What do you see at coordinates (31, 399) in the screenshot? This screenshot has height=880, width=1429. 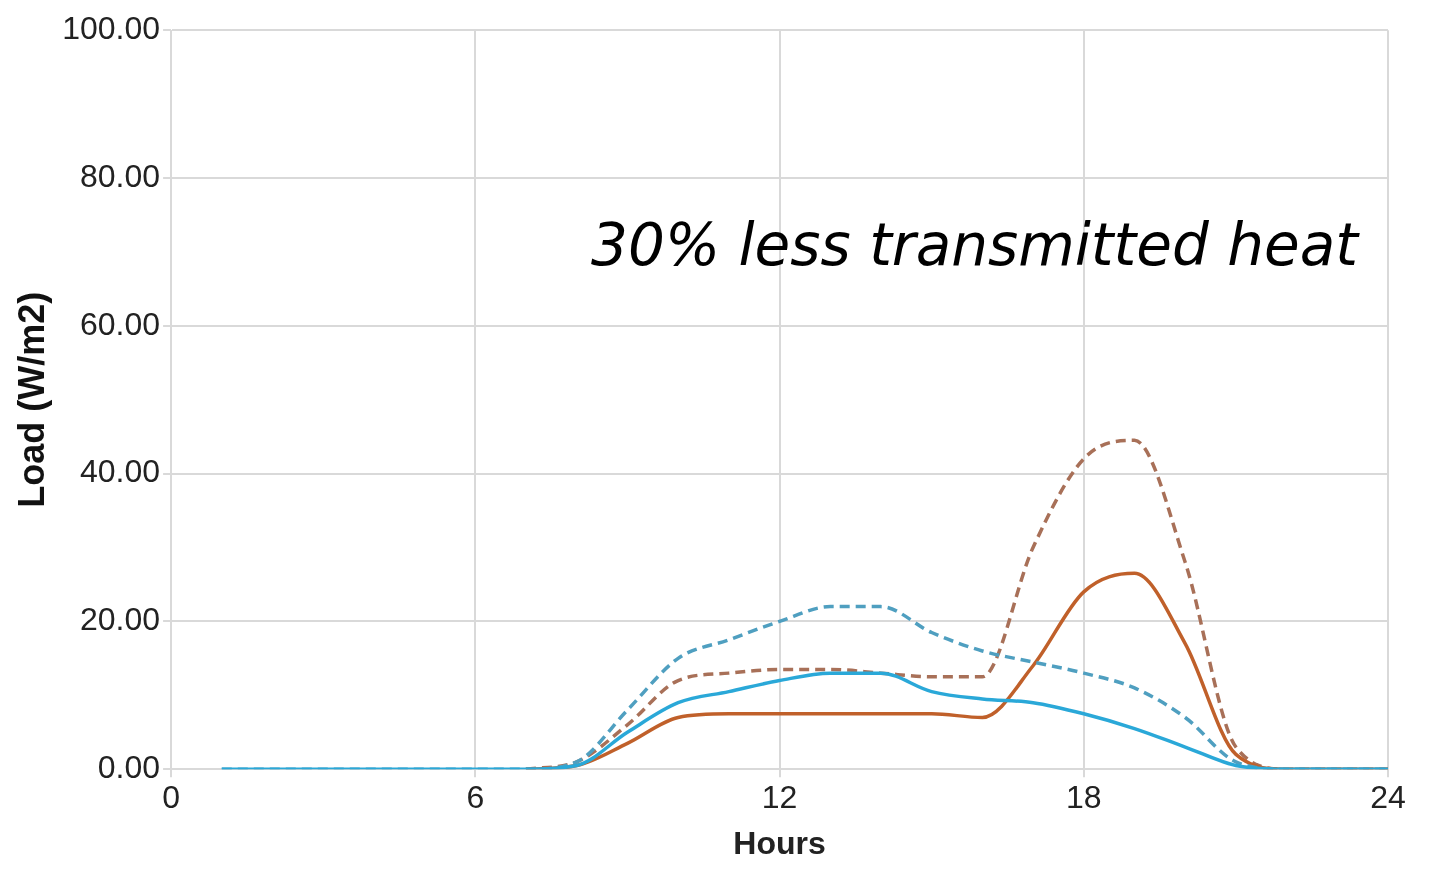 I see `y-axis-title: Load (W/m2)` at bounding box center [31, 399].